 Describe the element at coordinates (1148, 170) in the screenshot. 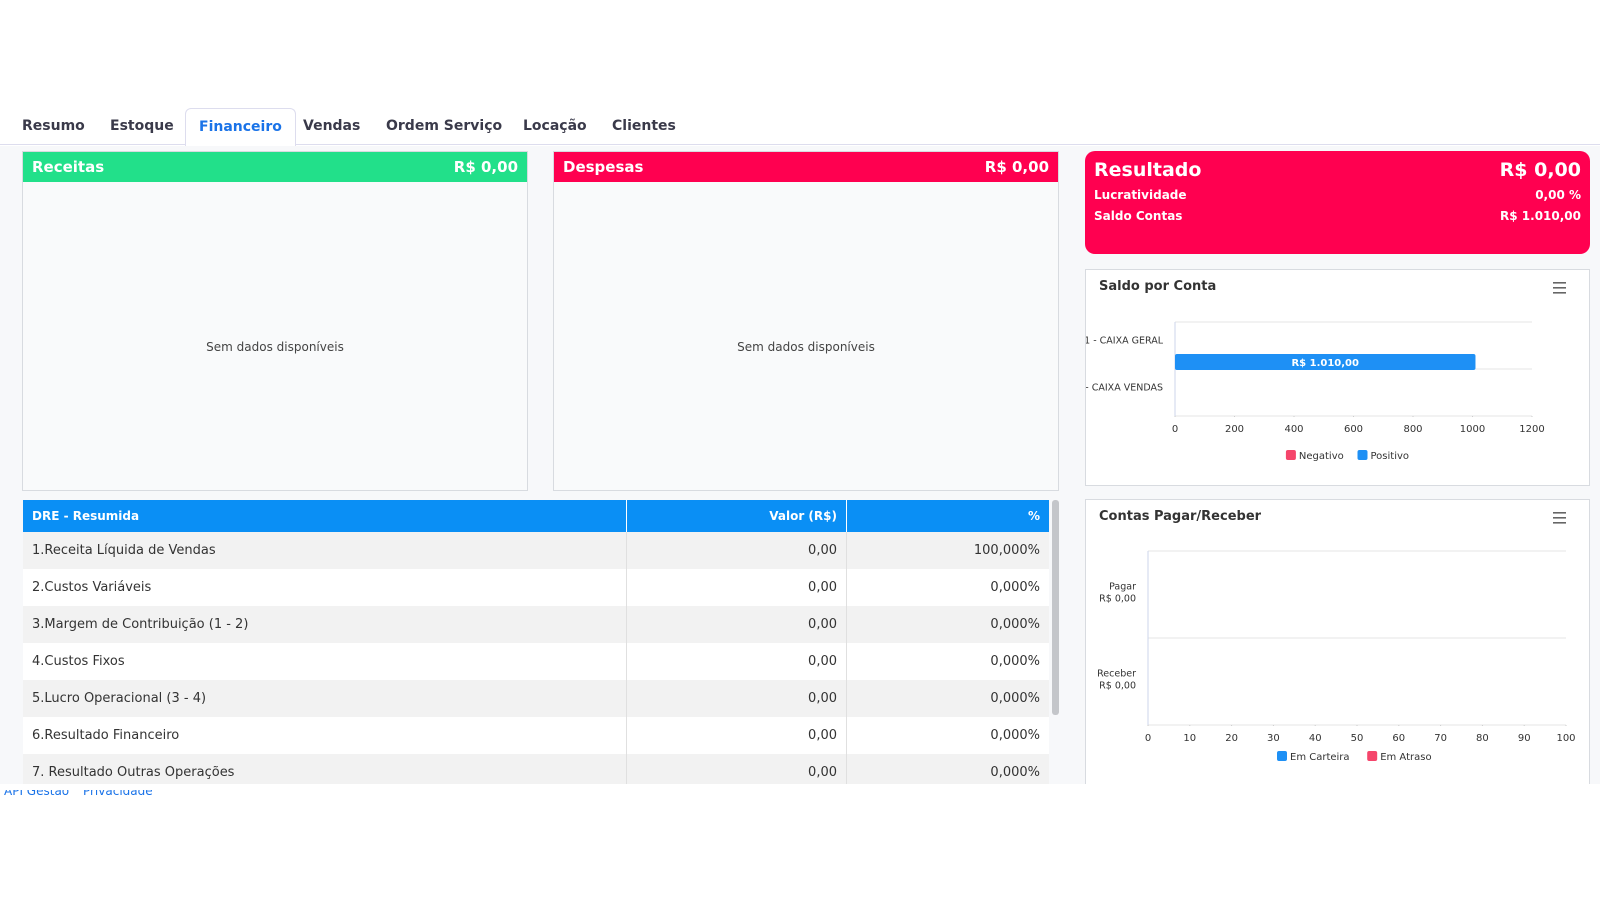

I see `card-title: Resultado` at that location.